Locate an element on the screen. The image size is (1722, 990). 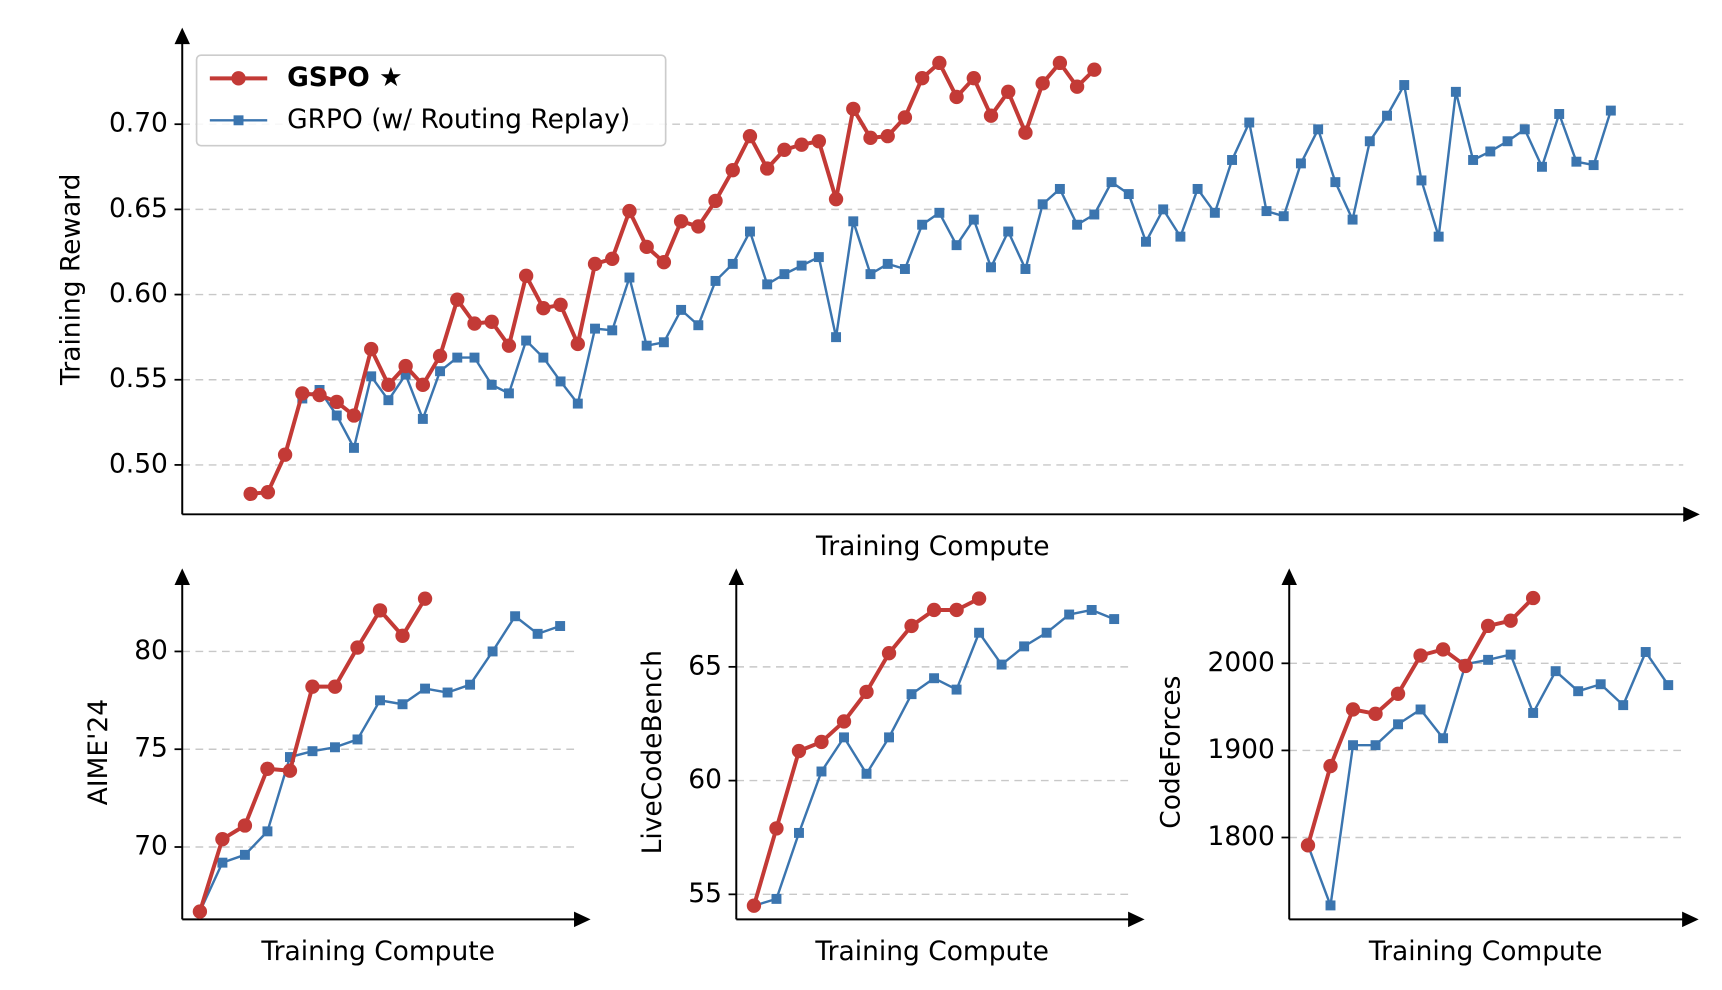
legend-label: GRPO (w/ Routing Replay) is located at coordinates (458, 119).